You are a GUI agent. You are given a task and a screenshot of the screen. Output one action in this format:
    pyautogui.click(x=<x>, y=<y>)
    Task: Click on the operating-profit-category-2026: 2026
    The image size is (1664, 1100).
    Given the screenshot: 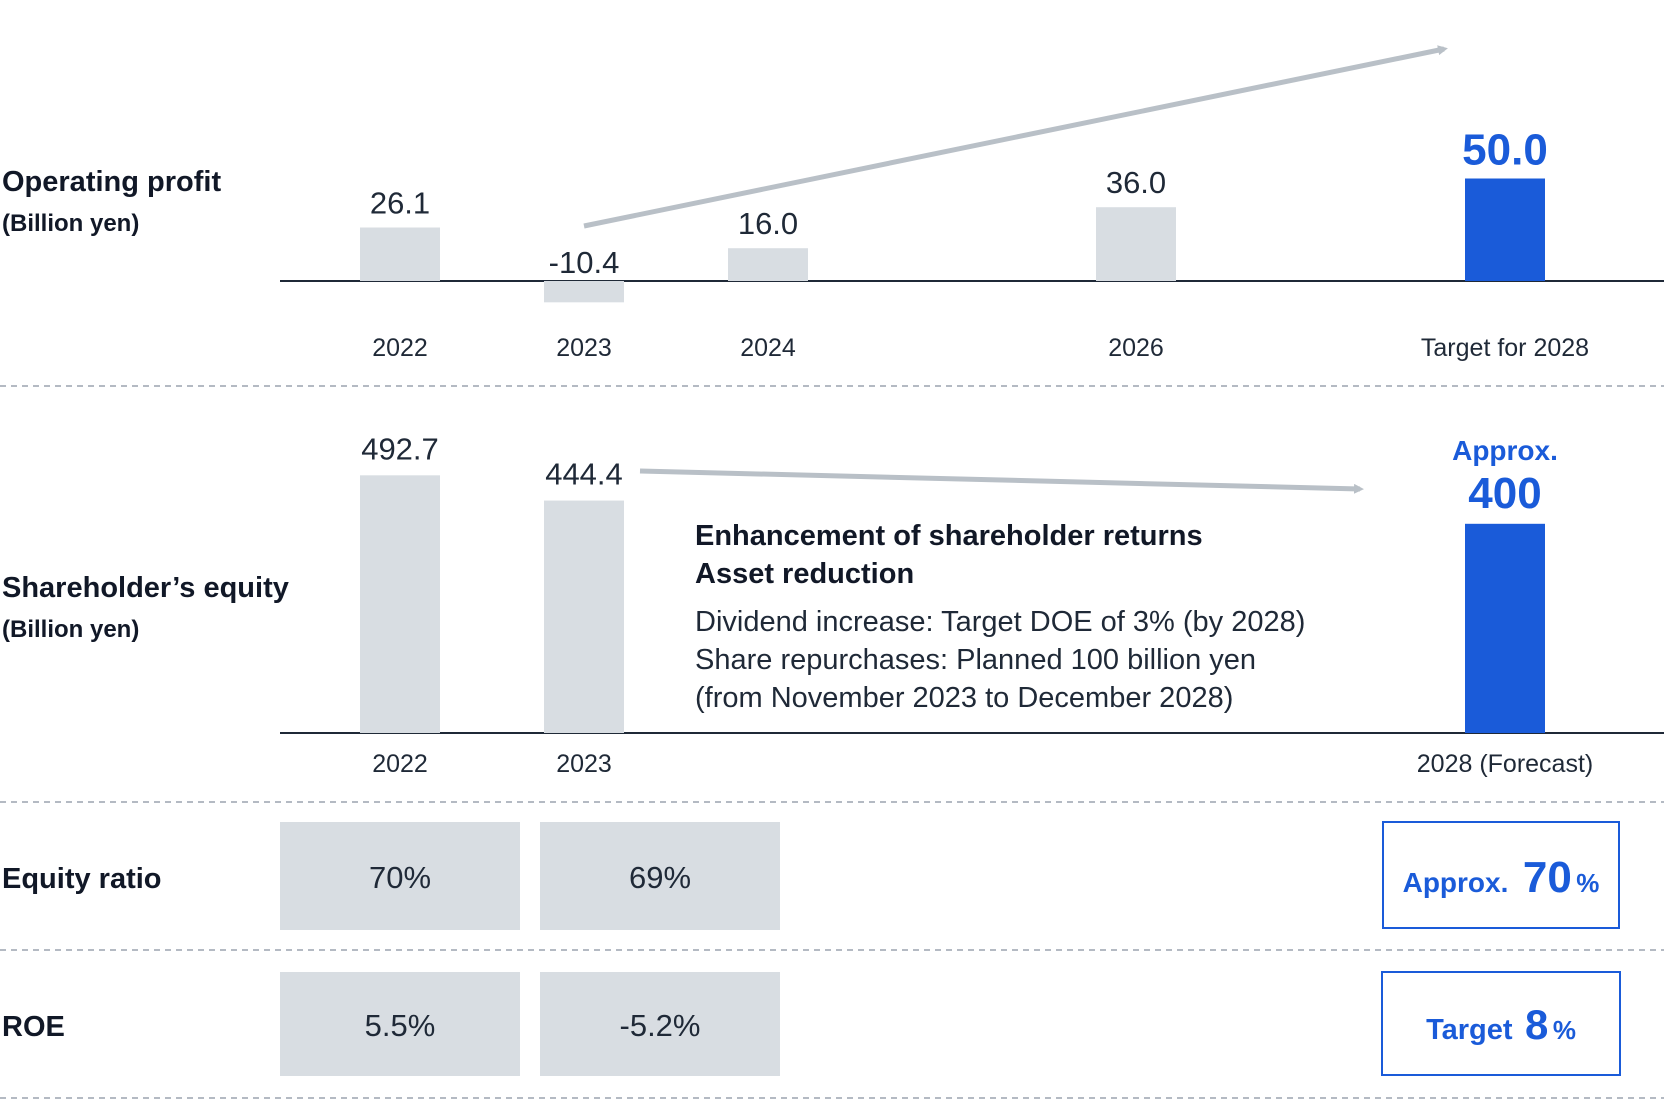 What is the action you would take?
    pyautogui.click(x=1136, y=348)
    